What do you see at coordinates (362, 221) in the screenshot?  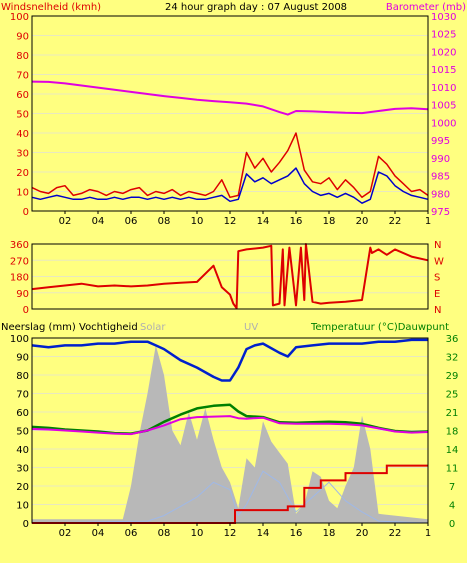 I see `wind-pressure-xtick-label: 20` at bounding box center [362, 221].